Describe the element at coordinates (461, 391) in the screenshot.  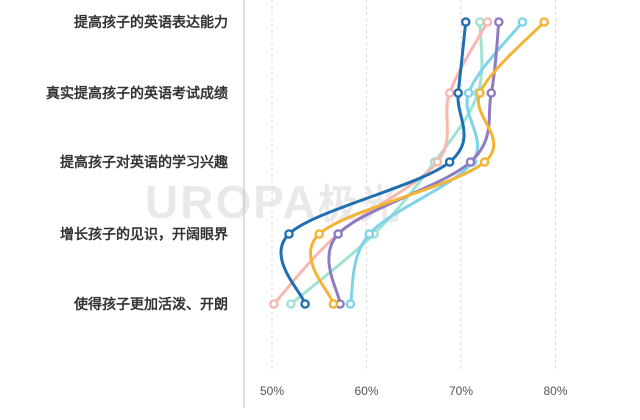
I see `x-tick-label: 70%` at that location.